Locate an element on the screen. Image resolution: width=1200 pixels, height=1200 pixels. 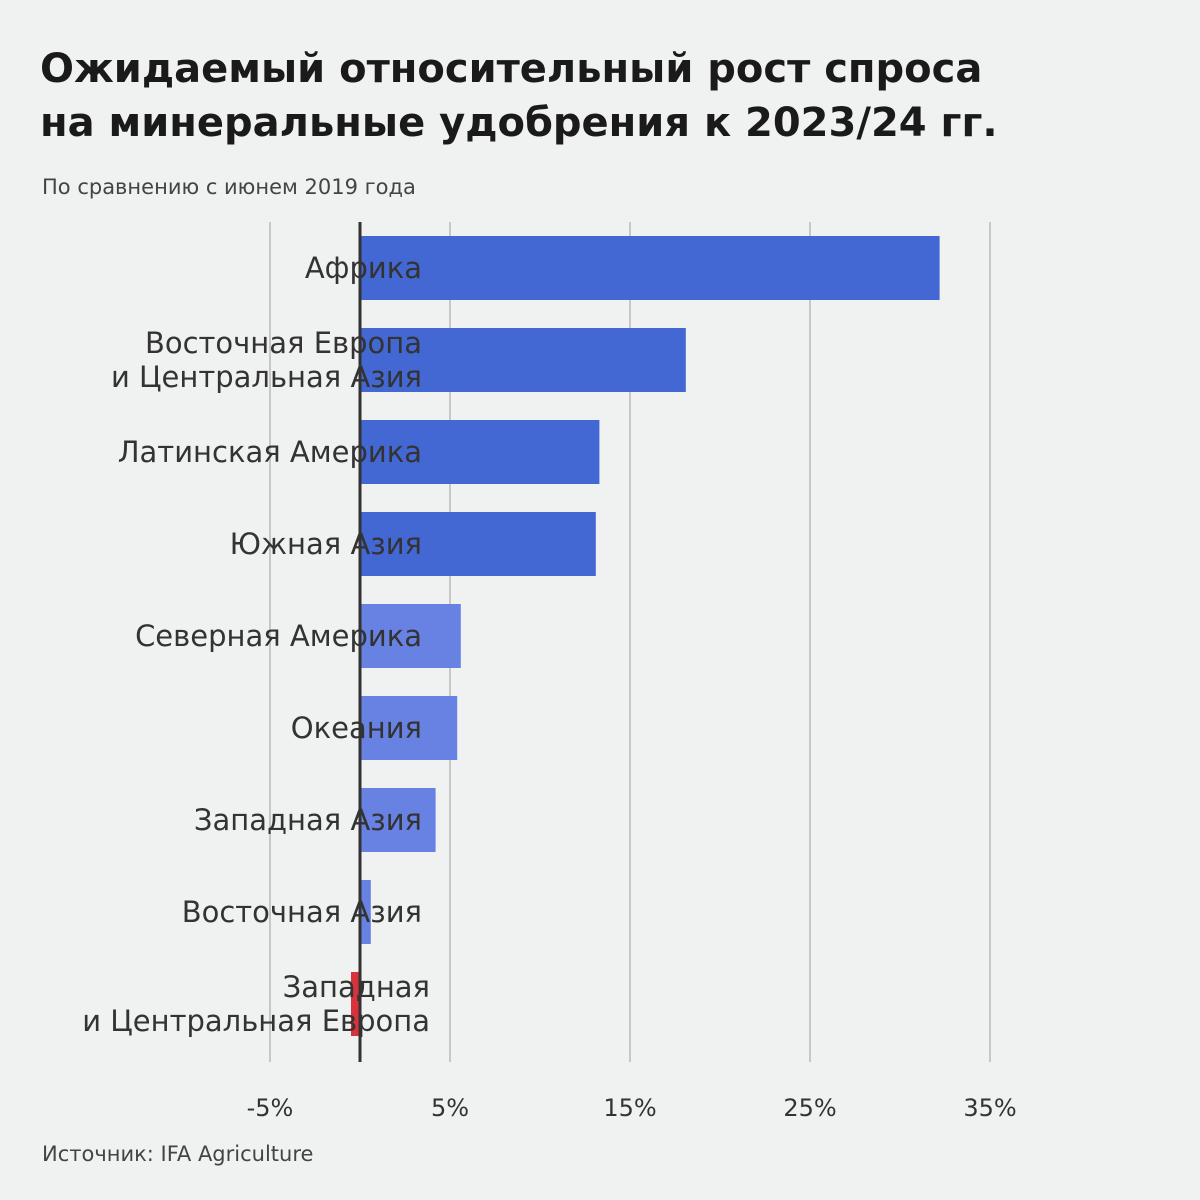
category-label-line: и Центральная Азия is located at coordinates (266, 377).